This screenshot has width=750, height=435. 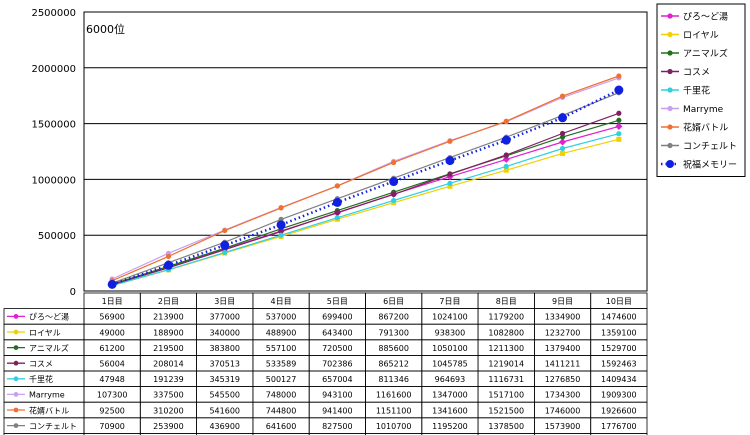 I want to click on chart-annotation: 6000位, so click(x=105, y=29).